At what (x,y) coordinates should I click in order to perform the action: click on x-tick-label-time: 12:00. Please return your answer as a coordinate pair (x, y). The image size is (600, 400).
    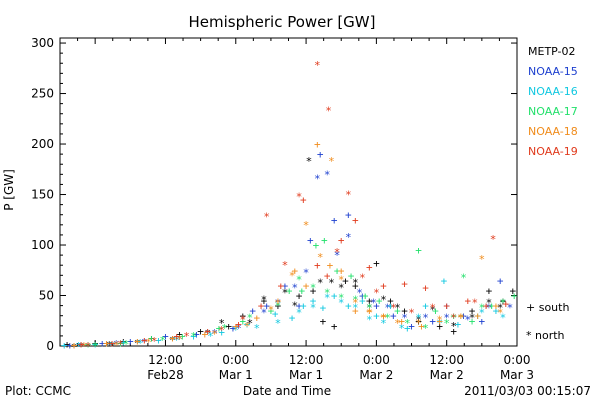
    Looking at the image, I should click on (446, 360).